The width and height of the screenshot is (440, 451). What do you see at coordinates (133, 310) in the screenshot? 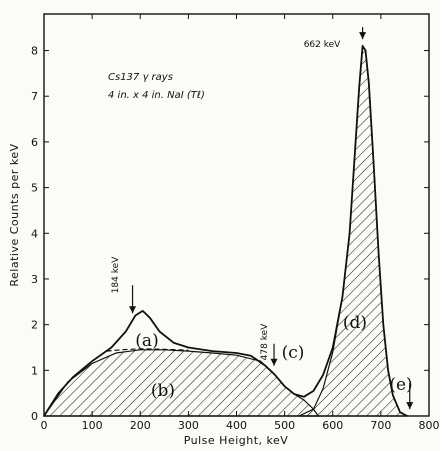
I see `arrow-peak184-head` at bounding box center [133, 310].